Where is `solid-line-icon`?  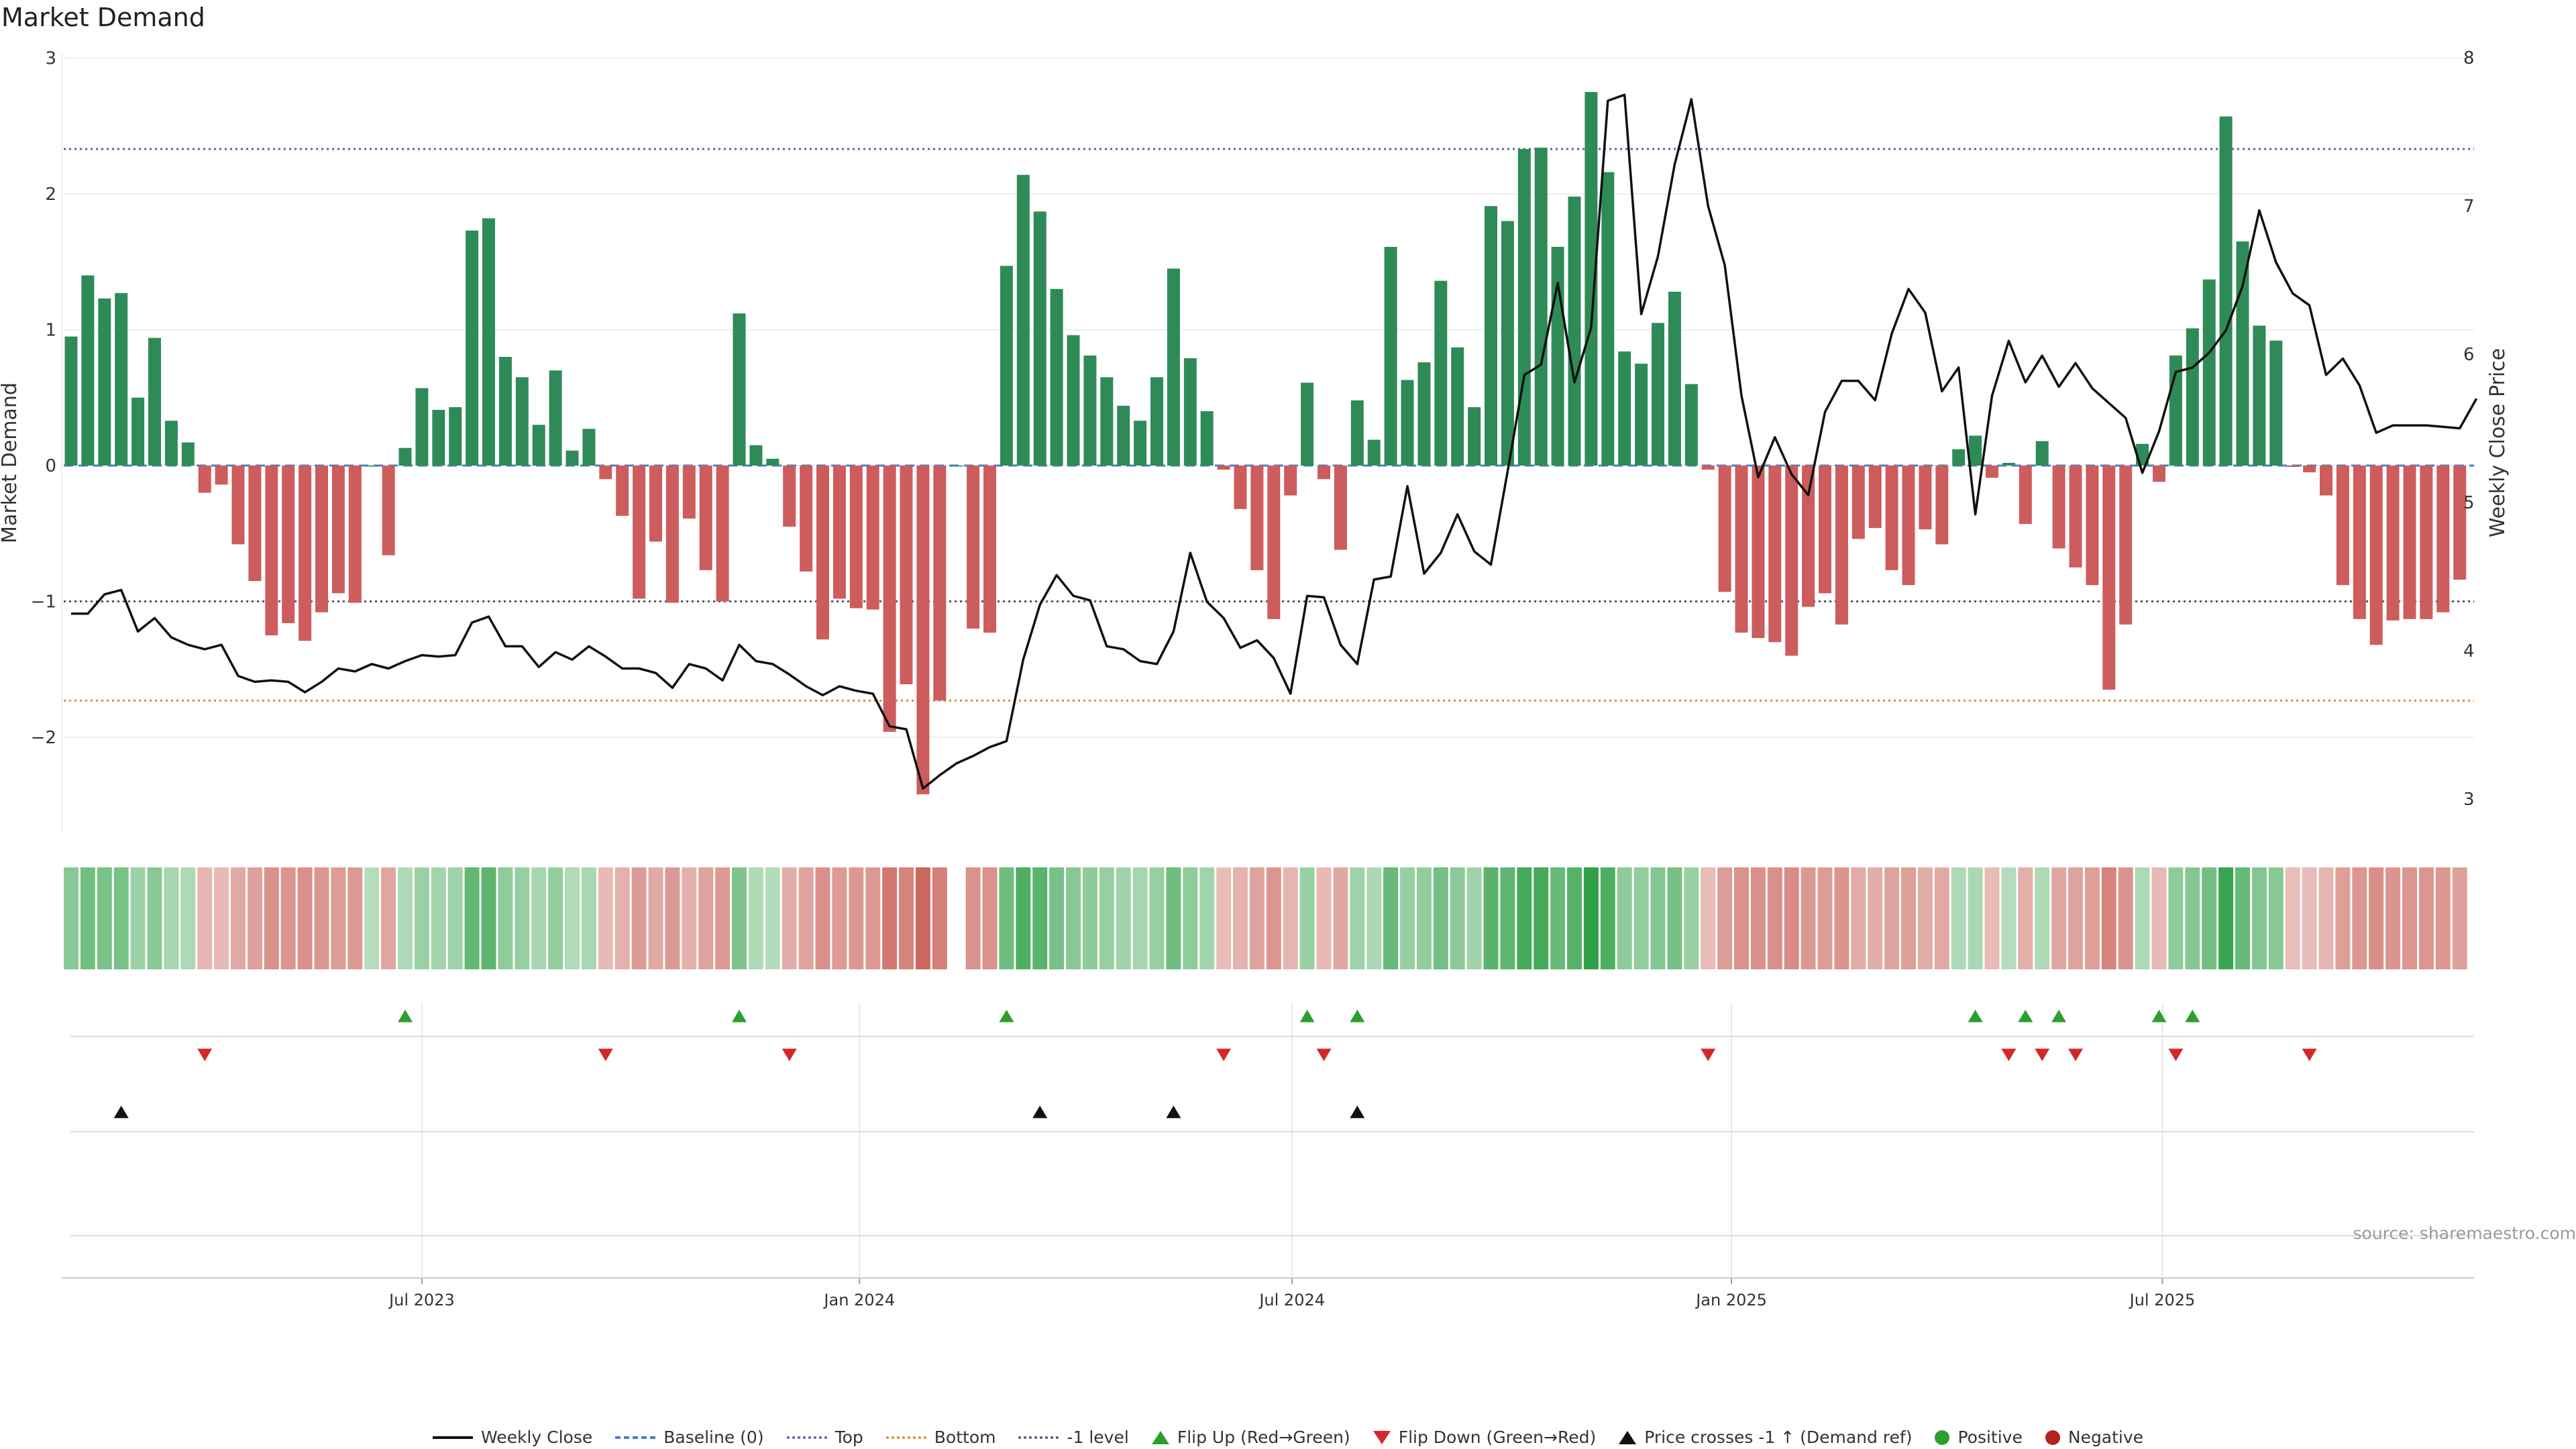 solid-line-icon is located at coordinates (452, 1437).